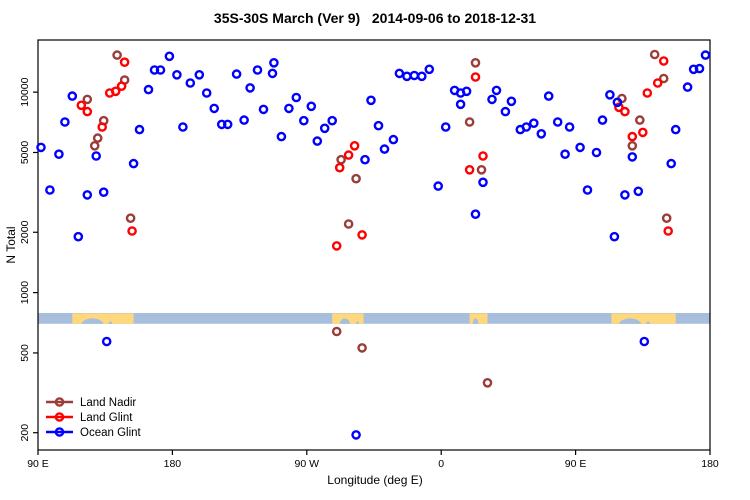  What do you see at coordinates (25, 232) in the screenshot?
I see `y-tick-label: 2000` at bounding box center [25, 232].